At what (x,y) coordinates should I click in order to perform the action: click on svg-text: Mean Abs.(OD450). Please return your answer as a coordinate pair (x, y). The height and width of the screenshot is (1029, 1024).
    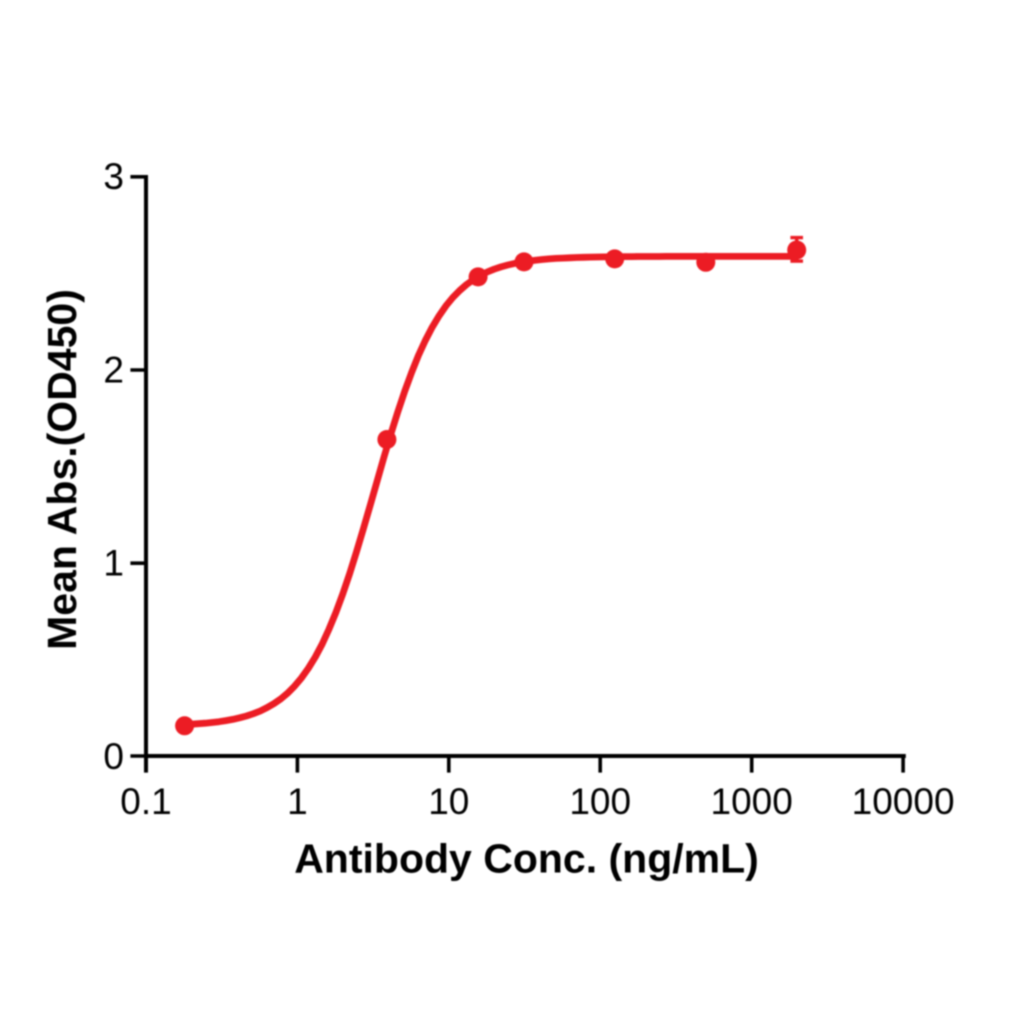
    Looking at the image, I should click on (62, 469).